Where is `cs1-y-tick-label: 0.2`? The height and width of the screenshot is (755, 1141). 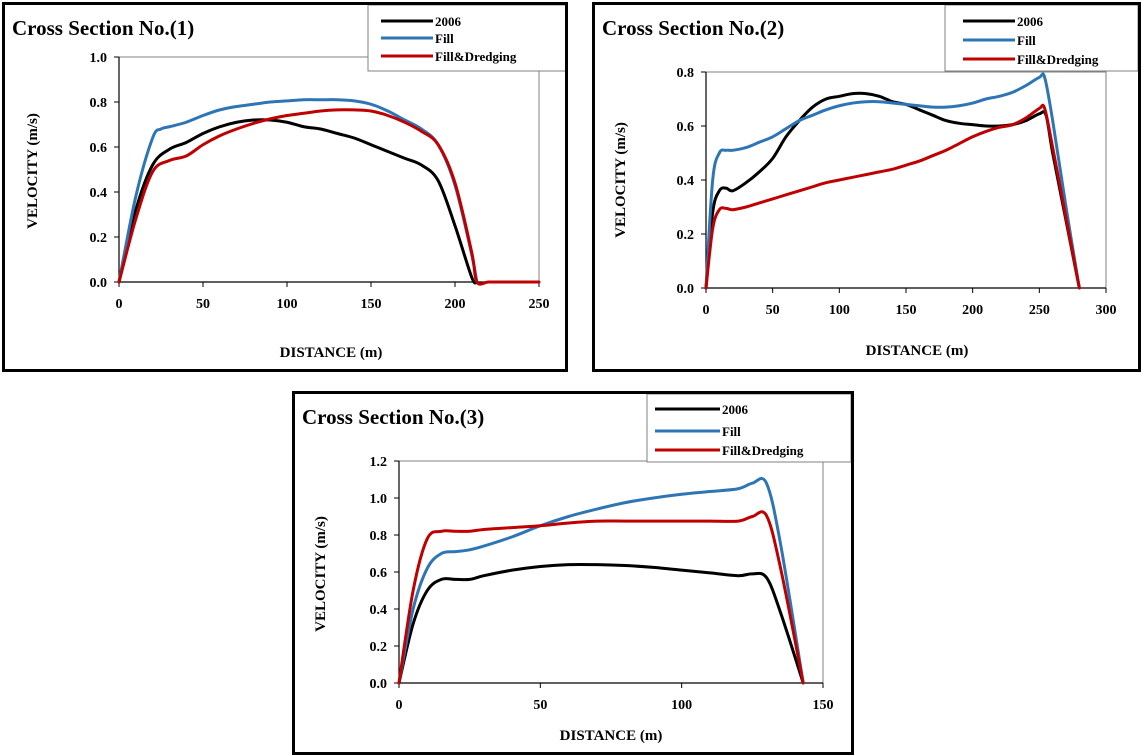
cs1-y-tick-label: 0.2 is located at coordinates (99, 238).